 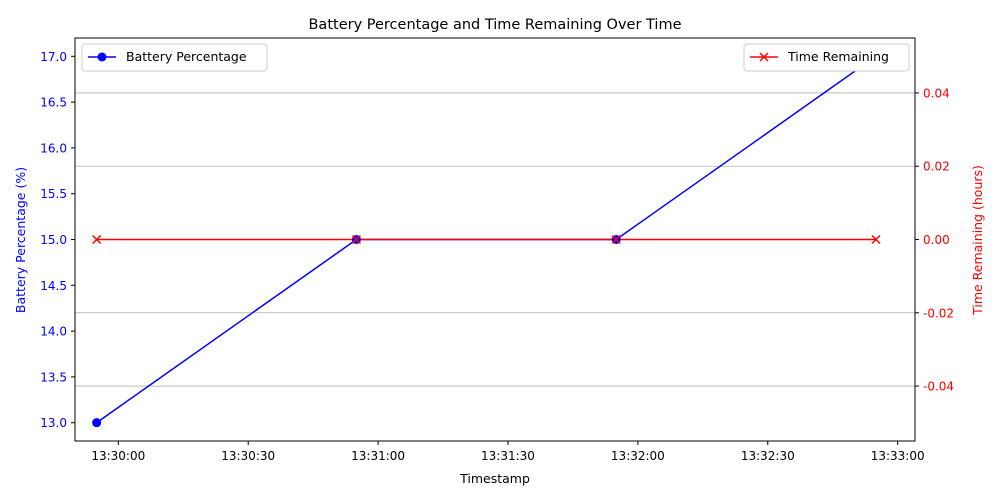 What do you see at coordinates (638, 456) in the screenshot?
I see `x-tick-label: 13:32:00` at bounding box center [638, 456].